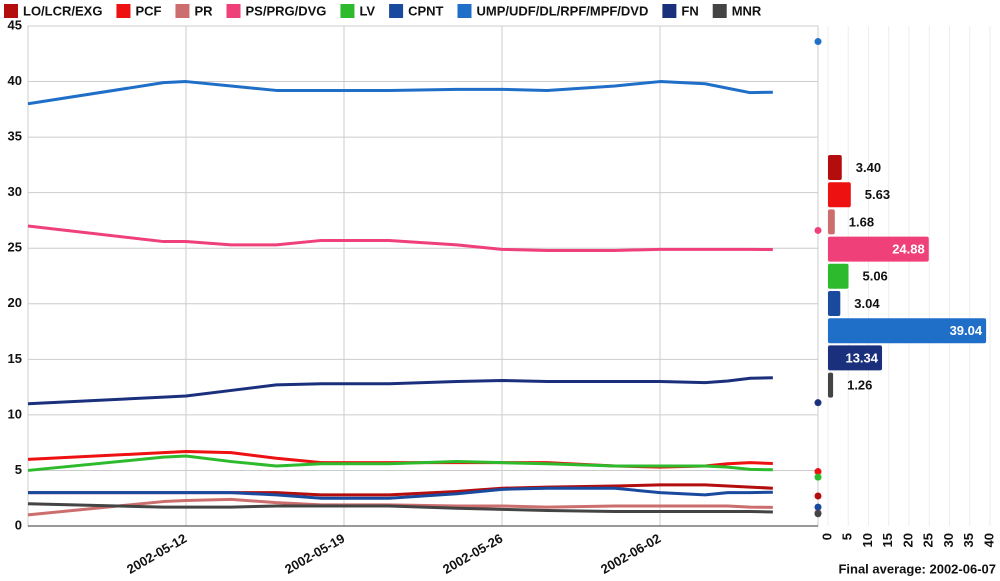 The height and width of the screenshot is (581, 1000). Describe the element at coordinates (928, 540) in the screenshot. I see `x-tick-label: 25` at that location.